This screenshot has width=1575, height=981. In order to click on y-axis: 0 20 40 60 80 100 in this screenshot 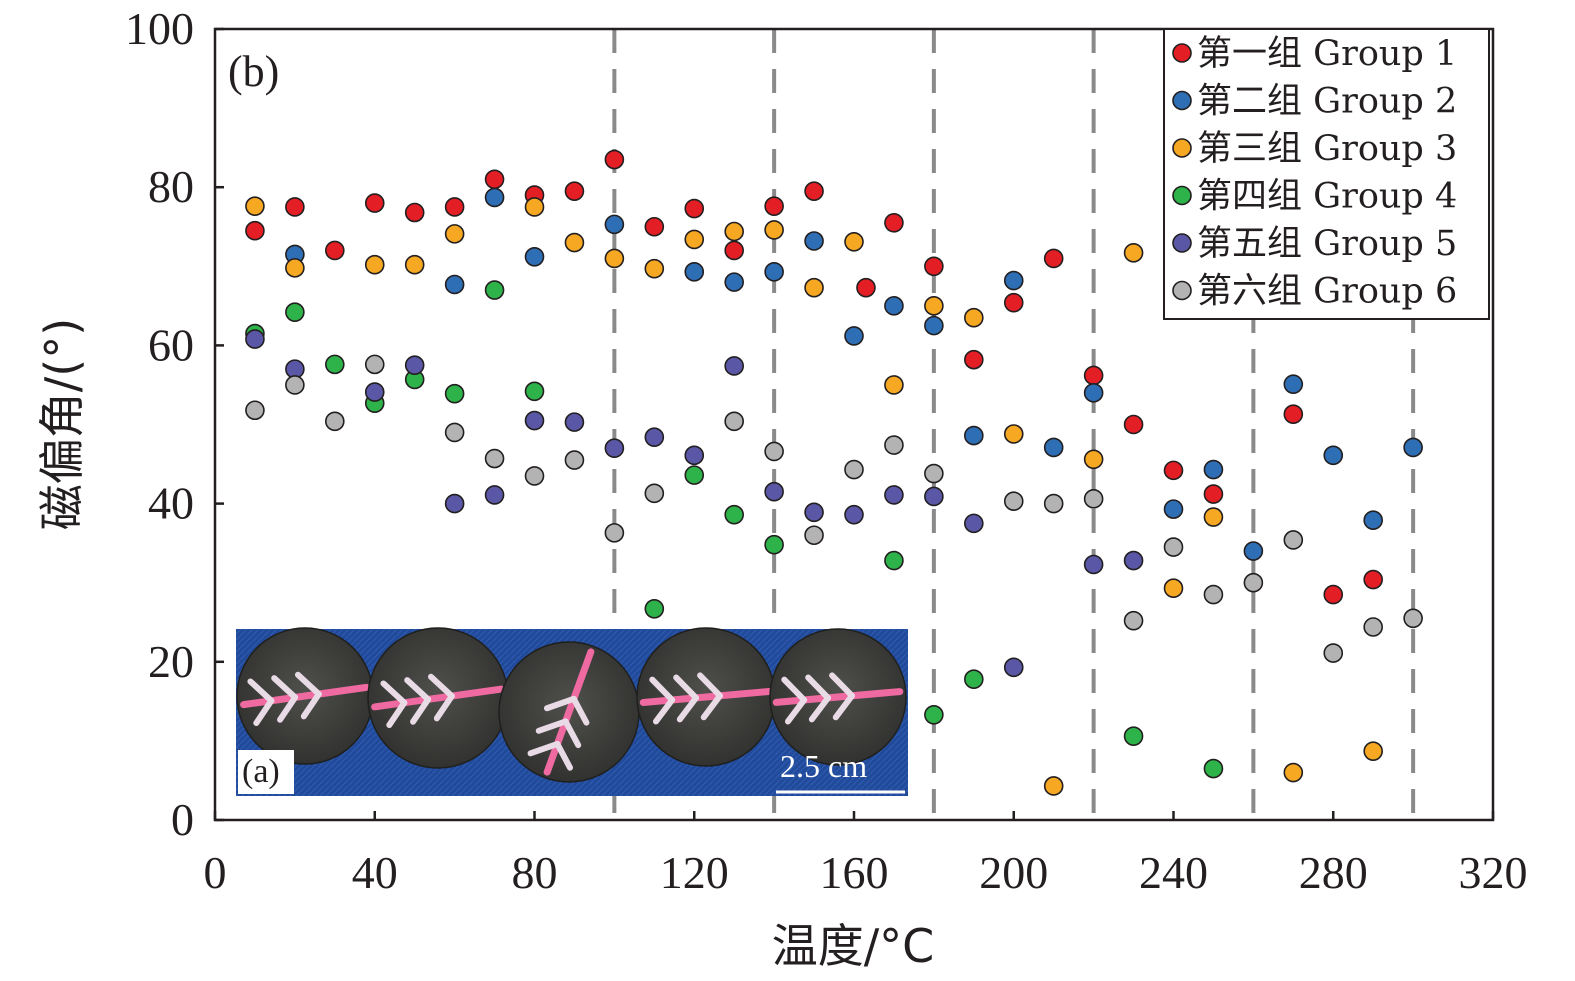, I will do `click(174, 424)`.